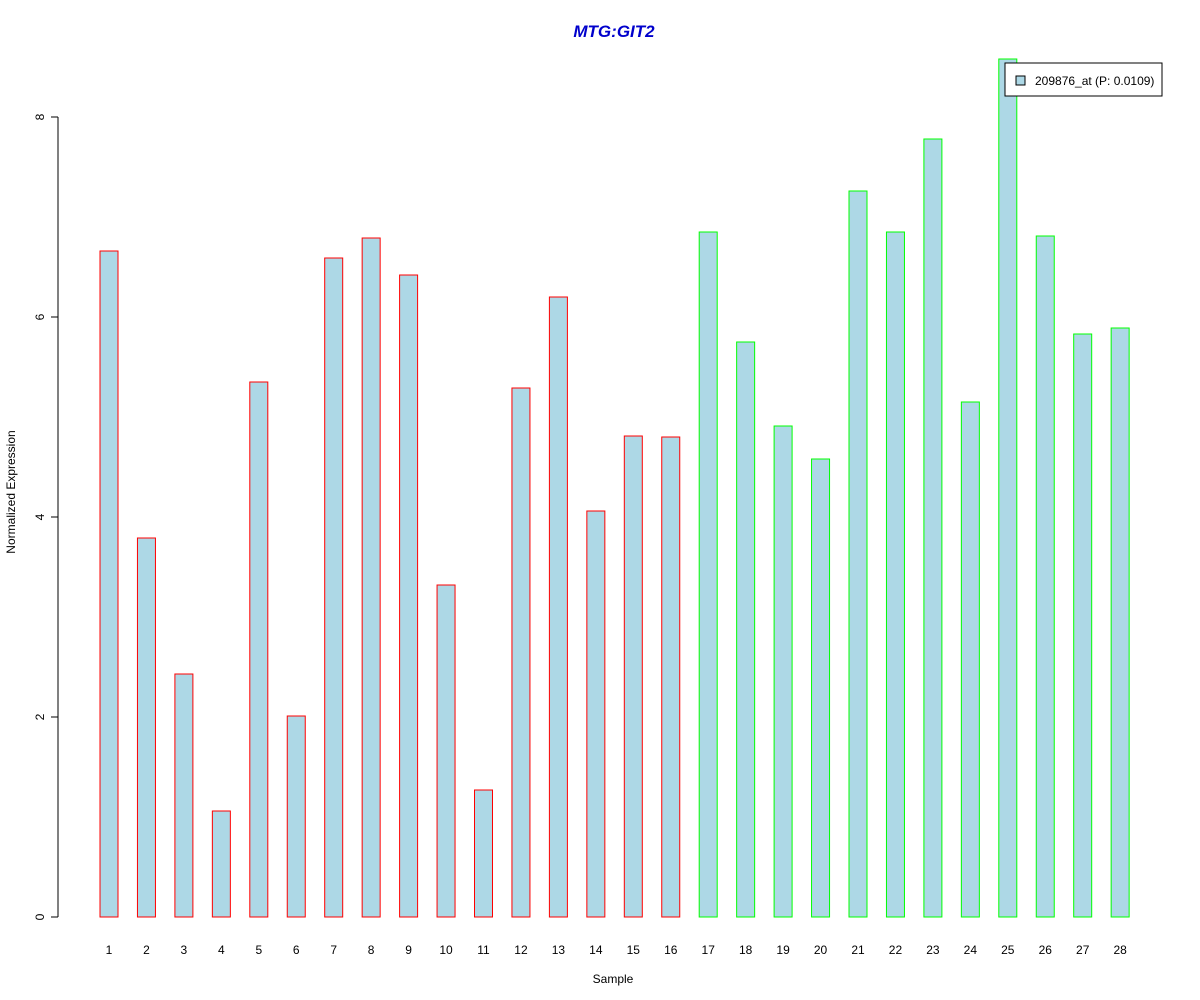 The height and width of the screenshot is (1000, 1200). I want to click on x-tick-label: 14, so click(596, 950).